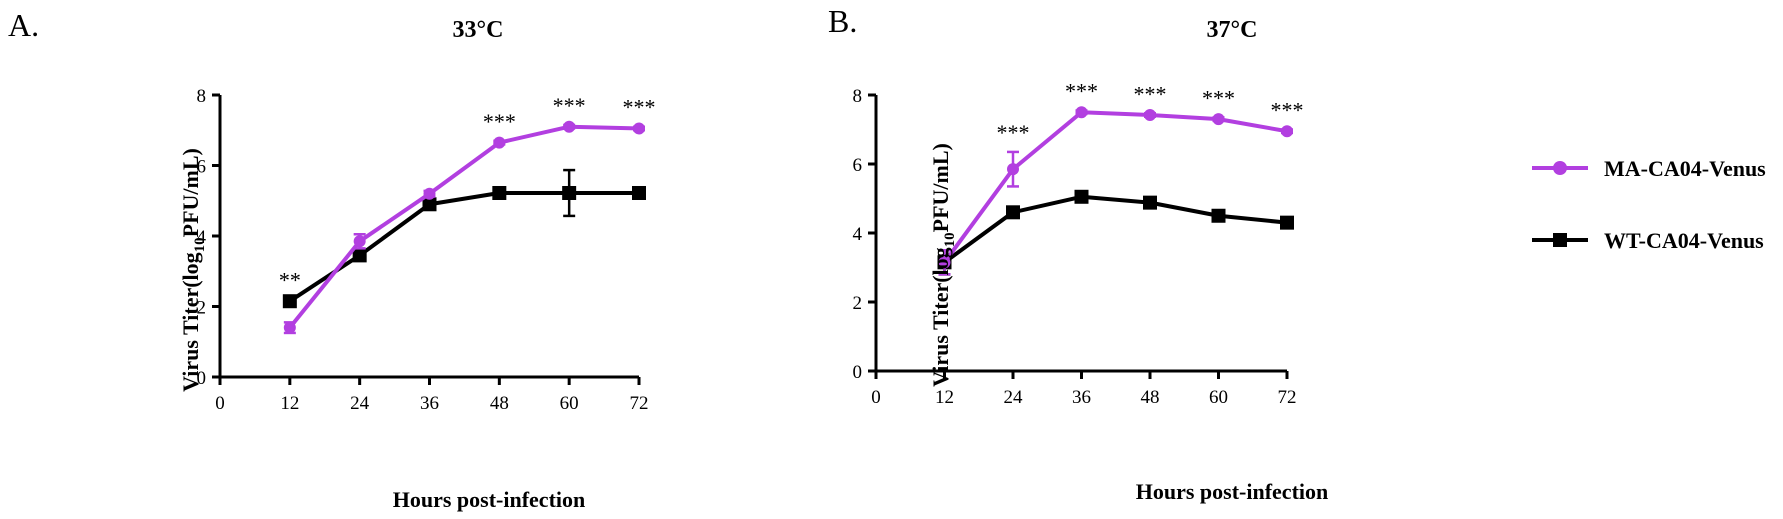  What do you see at coordinates (858, 303) in the screenshot?
I see `panel-b-ytick-label-2: 2` at bounding box center [858, 303].